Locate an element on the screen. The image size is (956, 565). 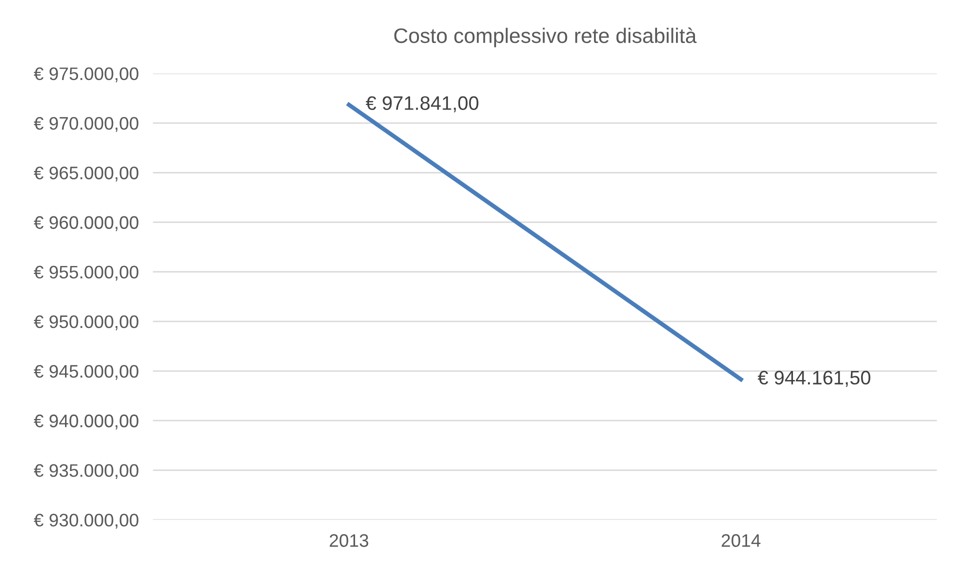
y-tick-label: € 935.000,00 is located at coordinates (86, 472).